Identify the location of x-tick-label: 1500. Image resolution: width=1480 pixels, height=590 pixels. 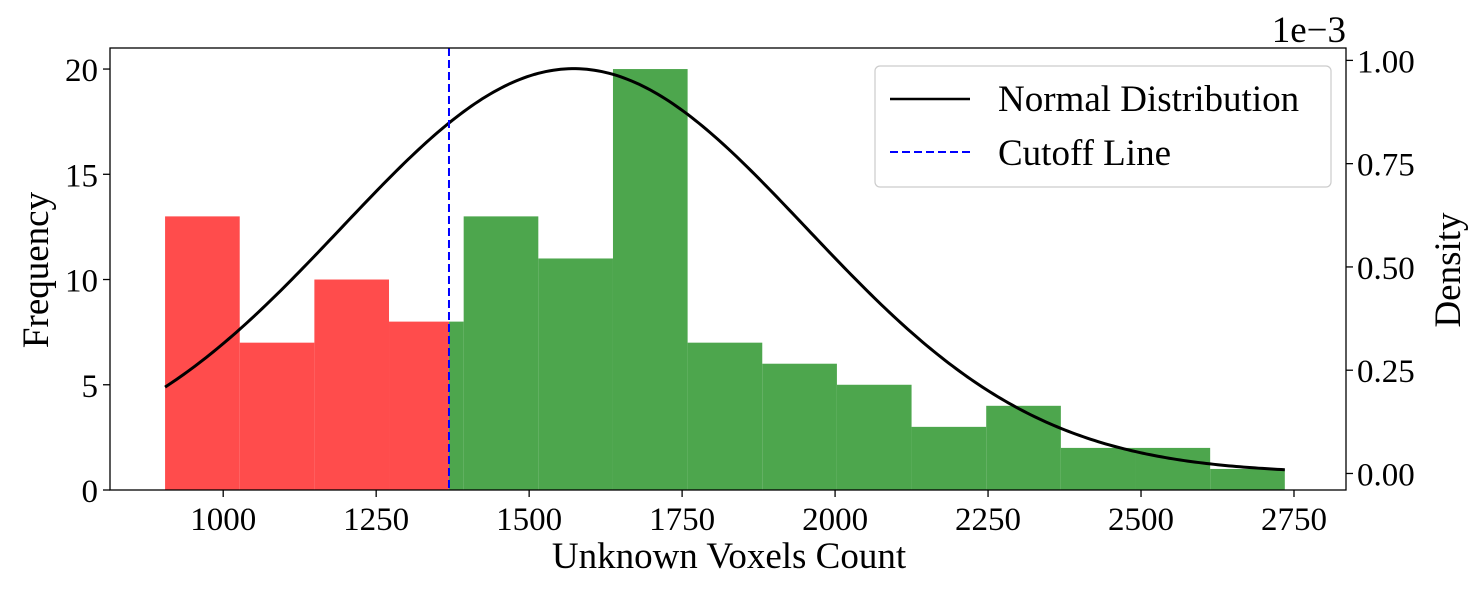
(529, 520).